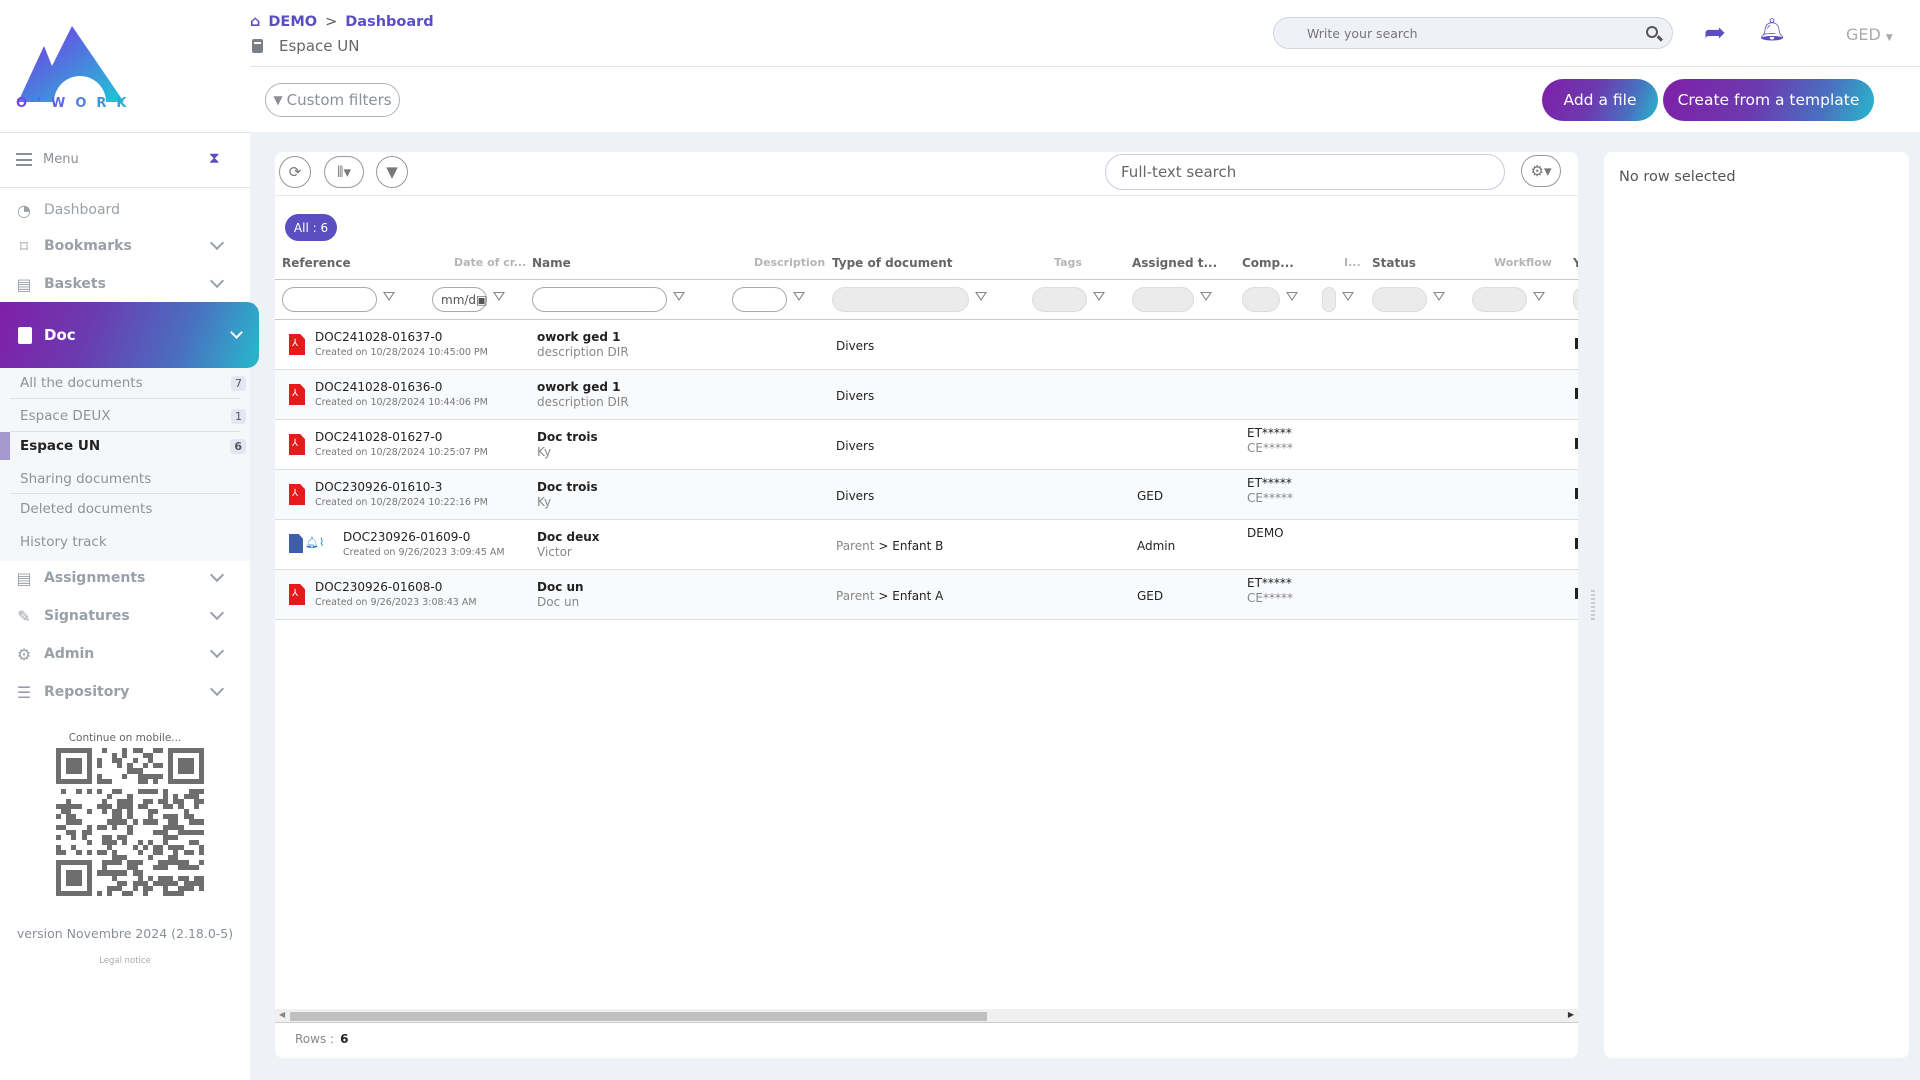 The width and height of the screenshot is (1920, 1080). I want to click on add-file-button: Add a file, so click(1600, 100).